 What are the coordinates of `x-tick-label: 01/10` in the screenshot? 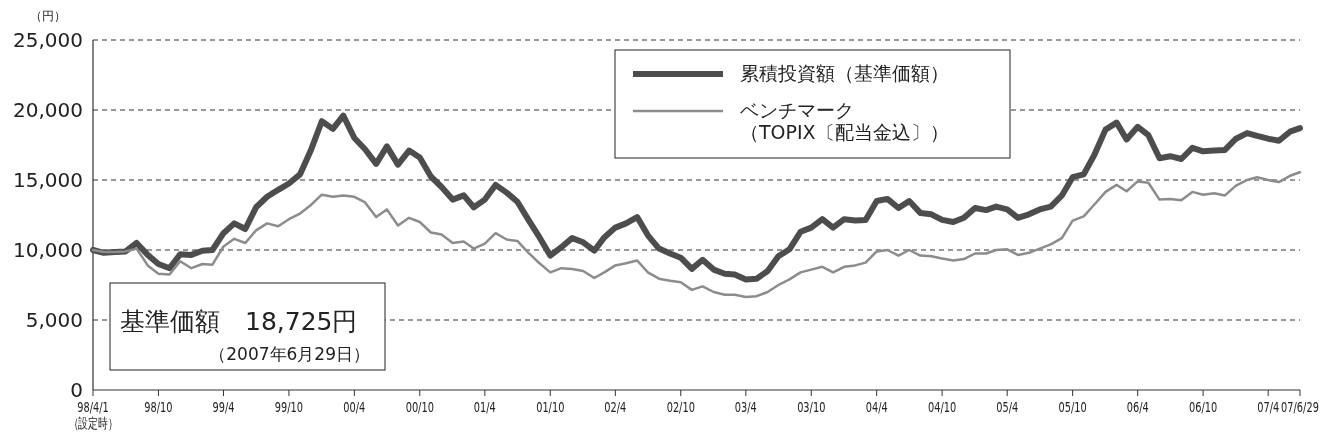 It's located at (550, 407).